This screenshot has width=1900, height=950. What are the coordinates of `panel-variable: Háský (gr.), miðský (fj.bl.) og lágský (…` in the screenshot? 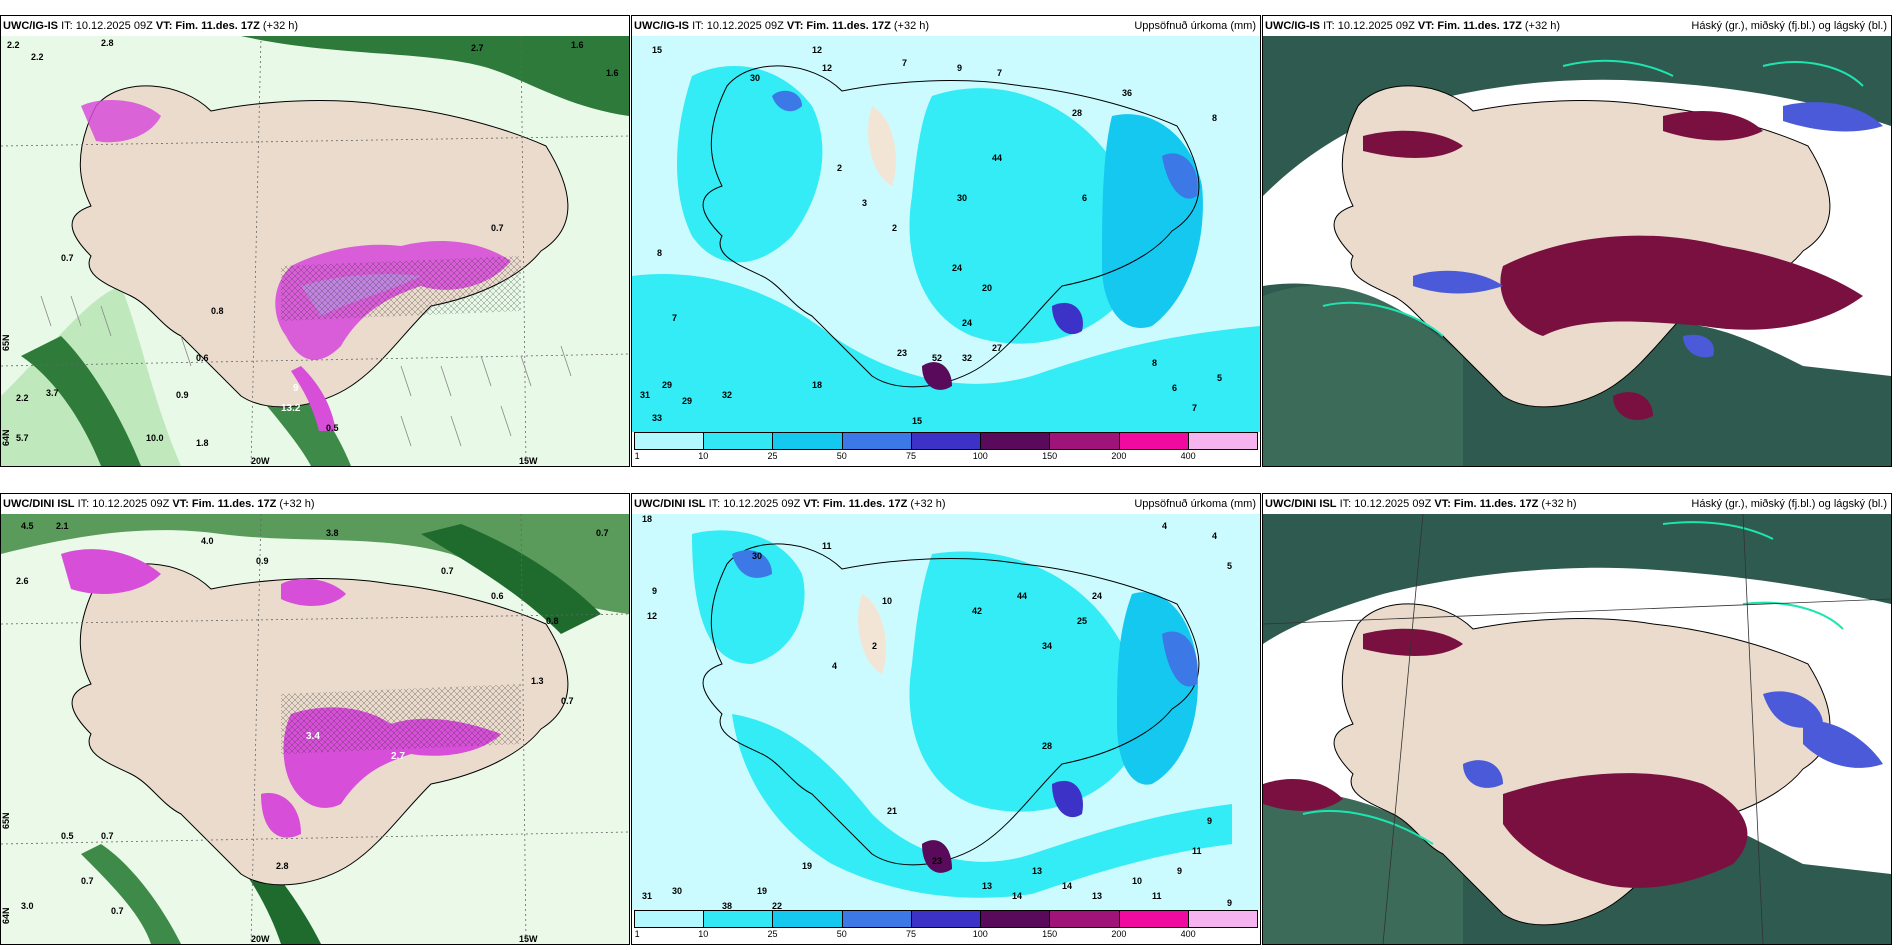 It's located at (1789, 504).